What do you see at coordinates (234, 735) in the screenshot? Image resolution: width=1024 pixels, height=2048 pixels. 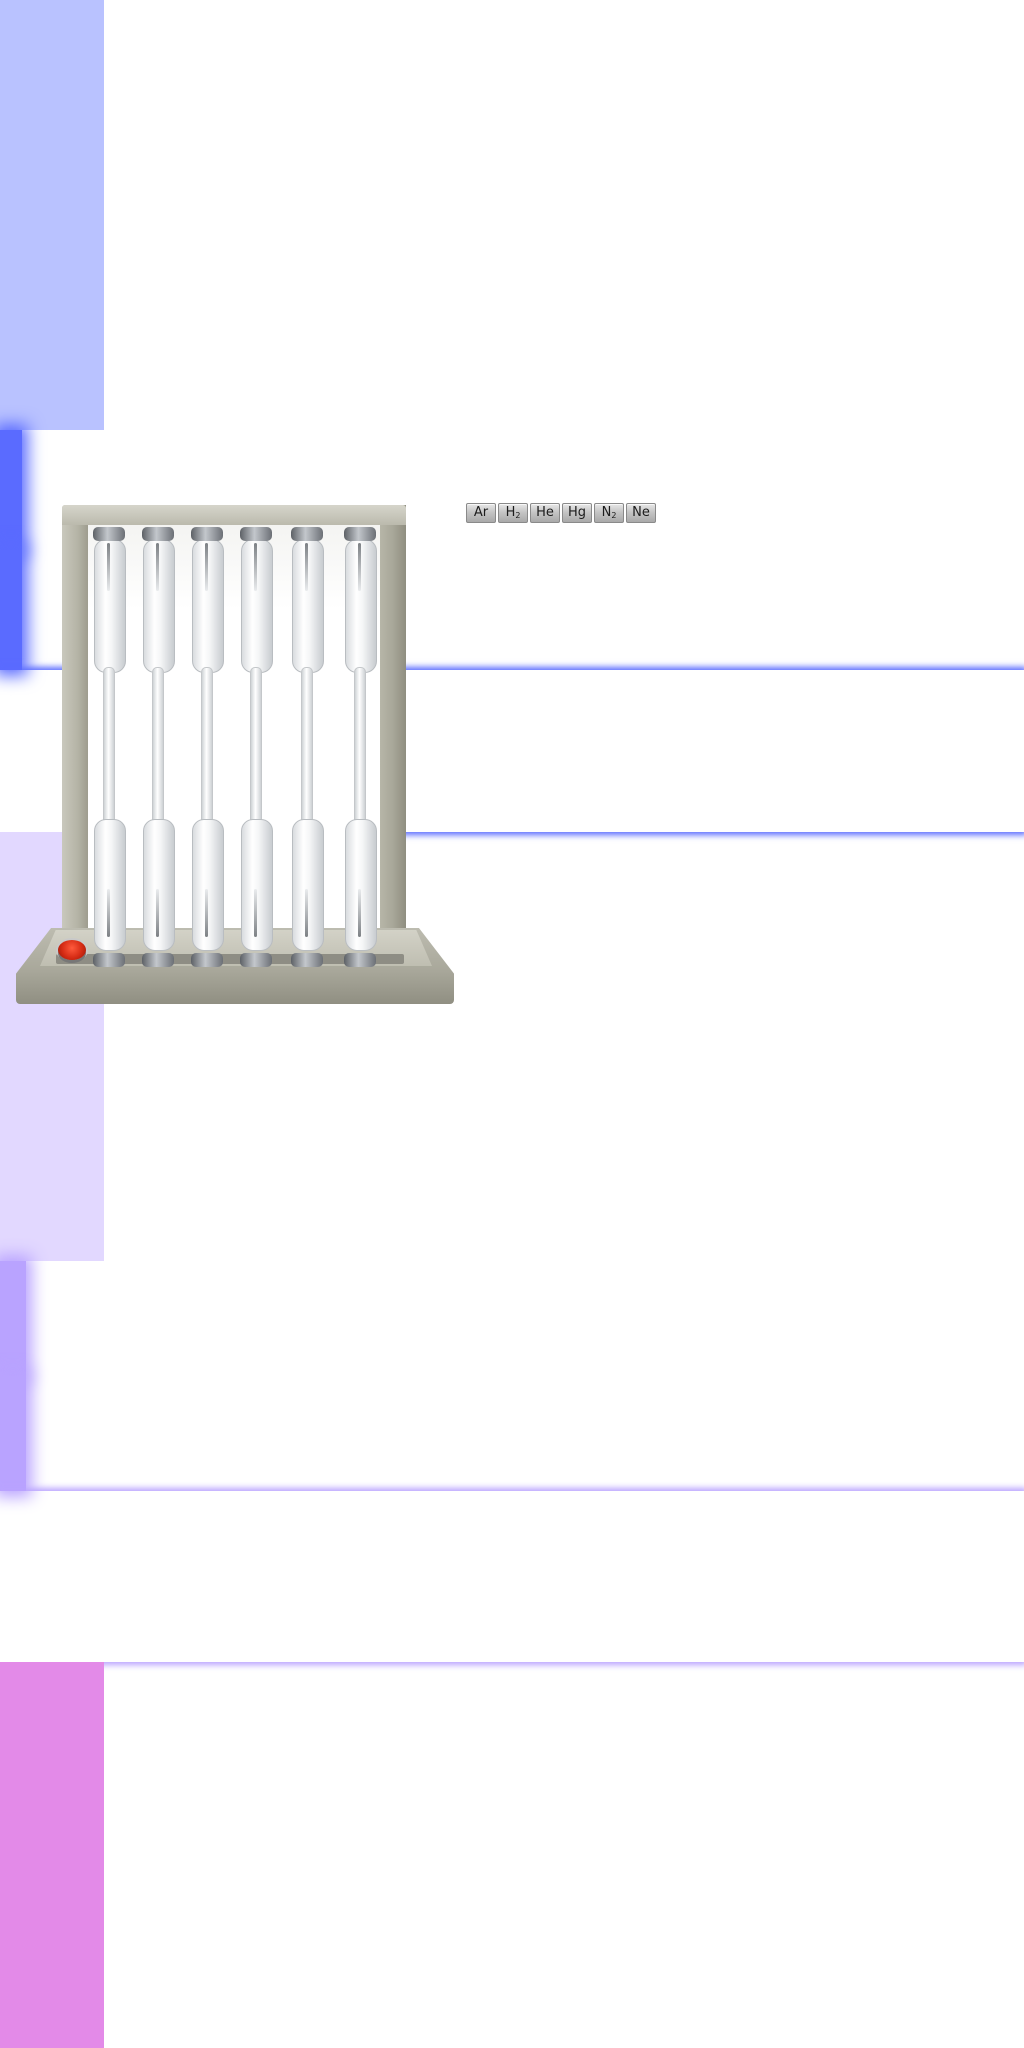 I see `rack-backdrop` at bounding box center [234, 735].